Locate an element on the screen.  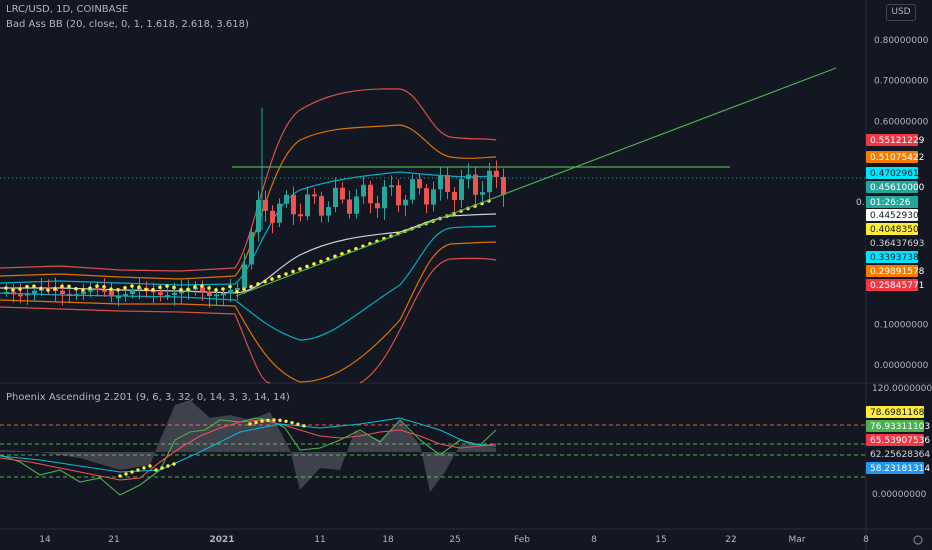
price-tick-label: 0.70000000 is located at coordinates (901, 82).